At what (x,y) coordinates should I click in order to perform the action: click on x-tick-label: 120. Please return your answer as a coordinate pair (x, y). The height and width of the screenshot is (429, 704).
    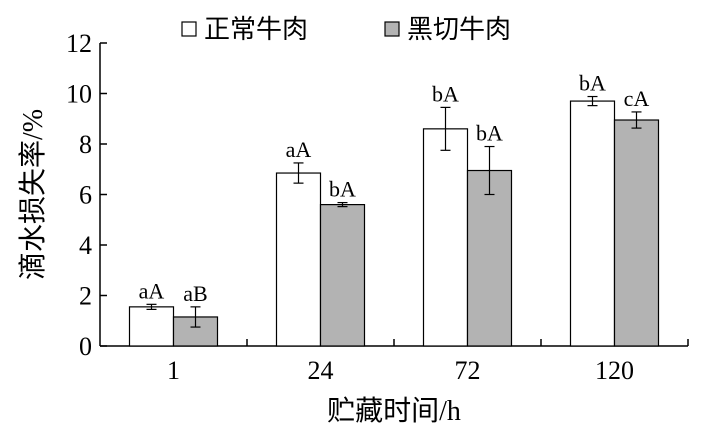
    Looking at the image, I should click on (614, 370).